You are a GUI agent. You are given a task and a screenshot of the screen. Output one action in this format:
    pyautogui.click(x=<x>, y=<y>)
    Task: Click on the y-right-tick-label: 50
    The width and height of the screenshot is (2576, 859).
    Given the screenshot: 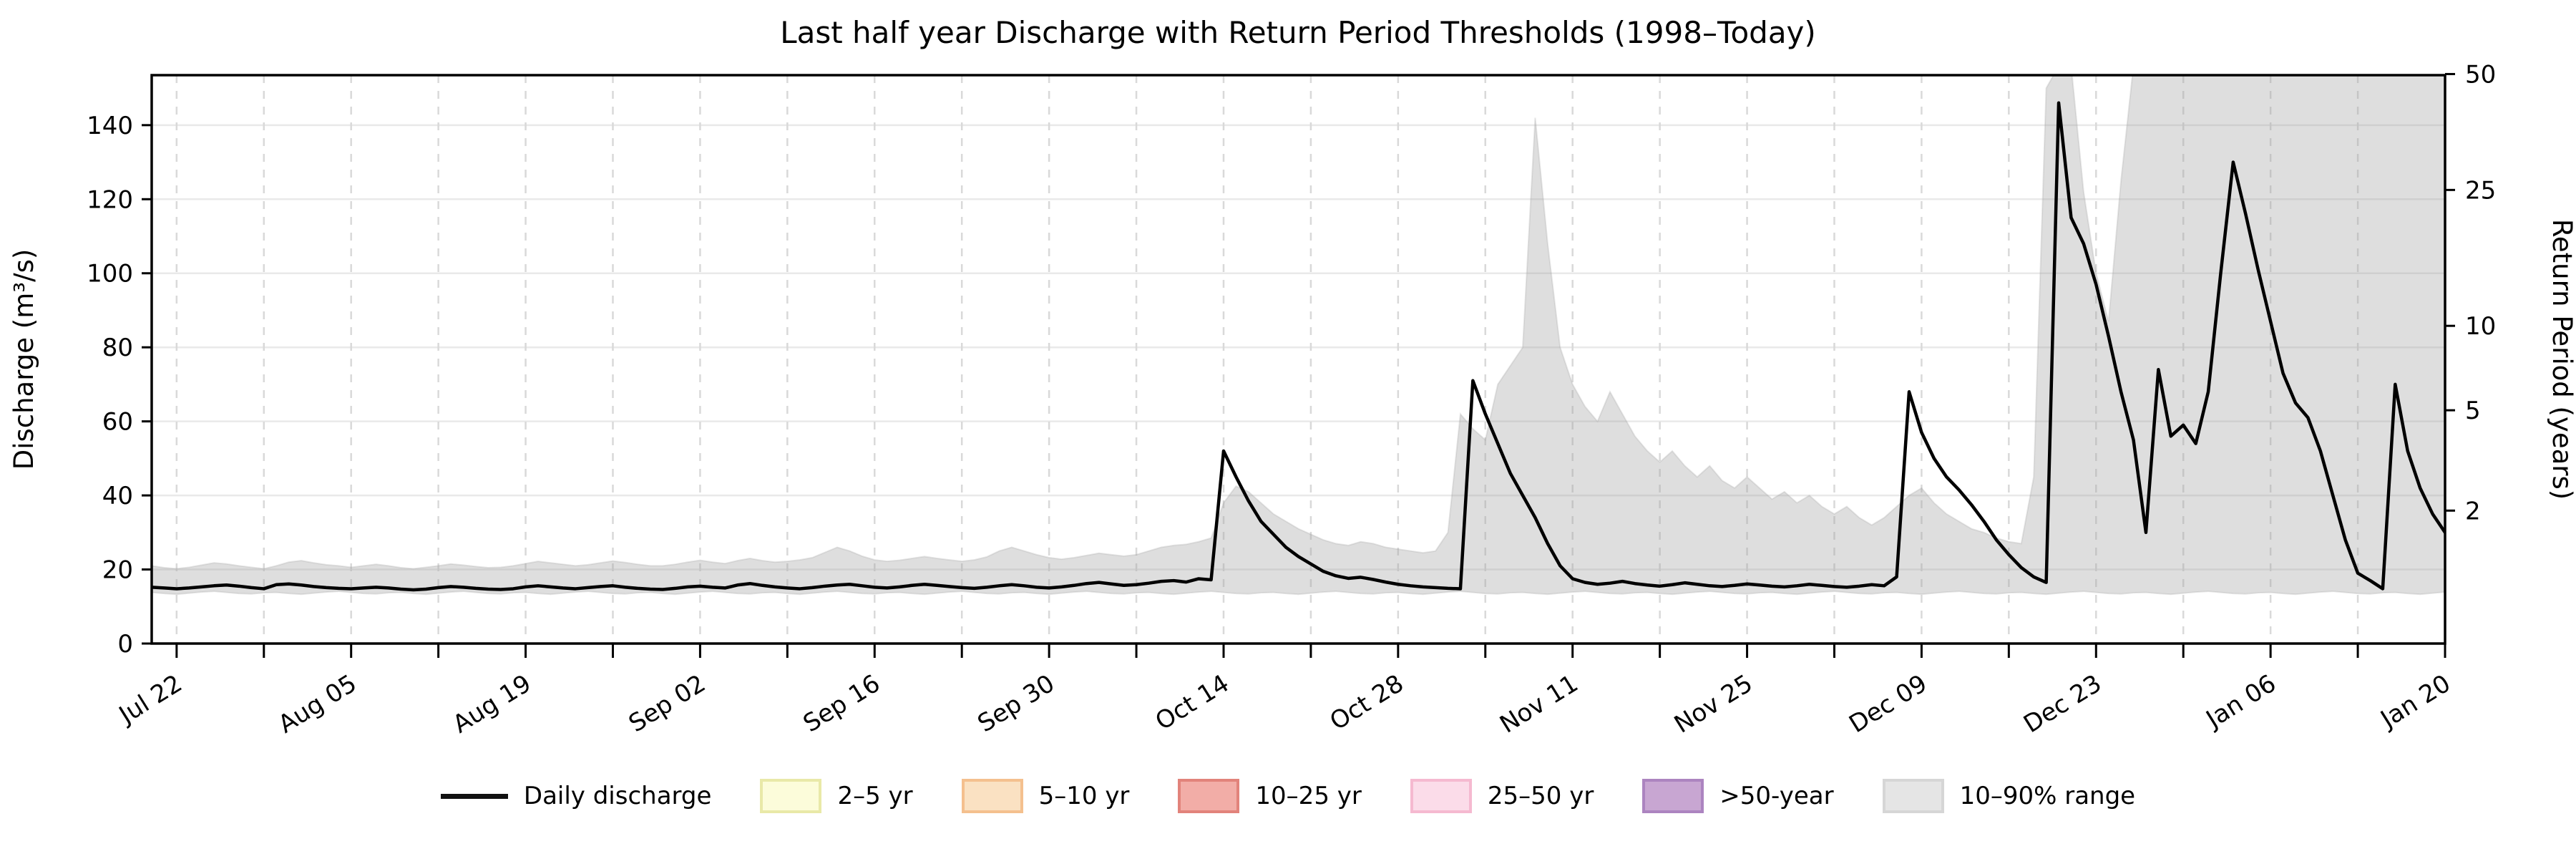 What is the action you would take?
    pyautogui.click(x=2480, y=74)
    